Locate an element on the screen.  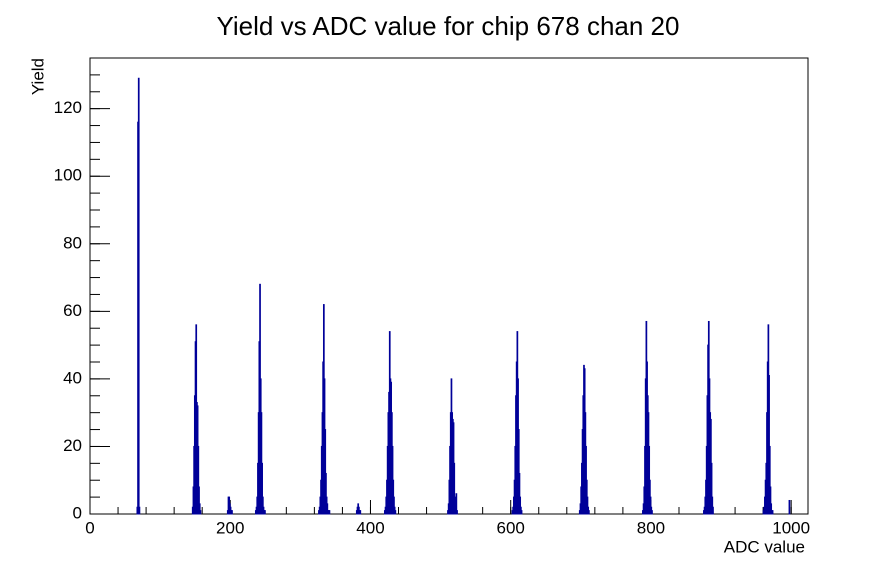
chart-title: Yield vs ADC value for chip 678 chan 20 is located at coordinates (448, 26).